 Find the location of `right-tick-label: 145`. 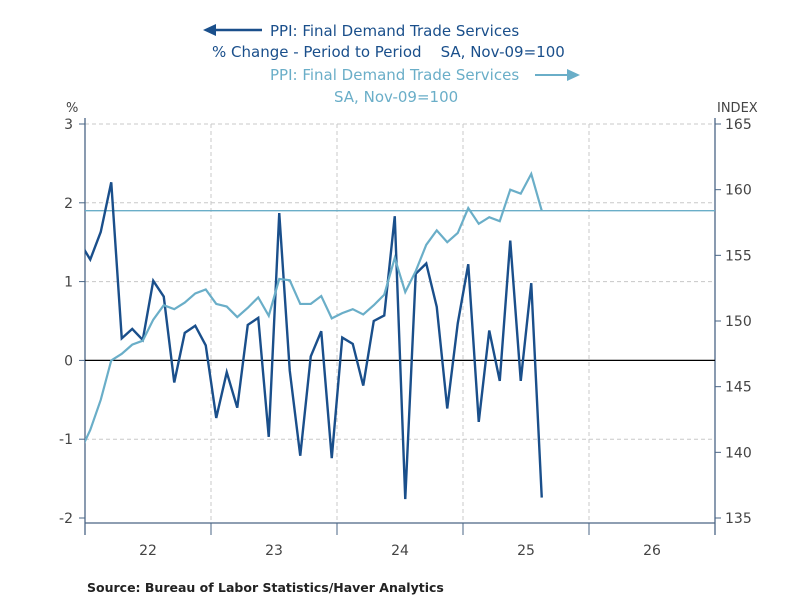

right-tick-label: 145 is located at coordinates (738, 388).